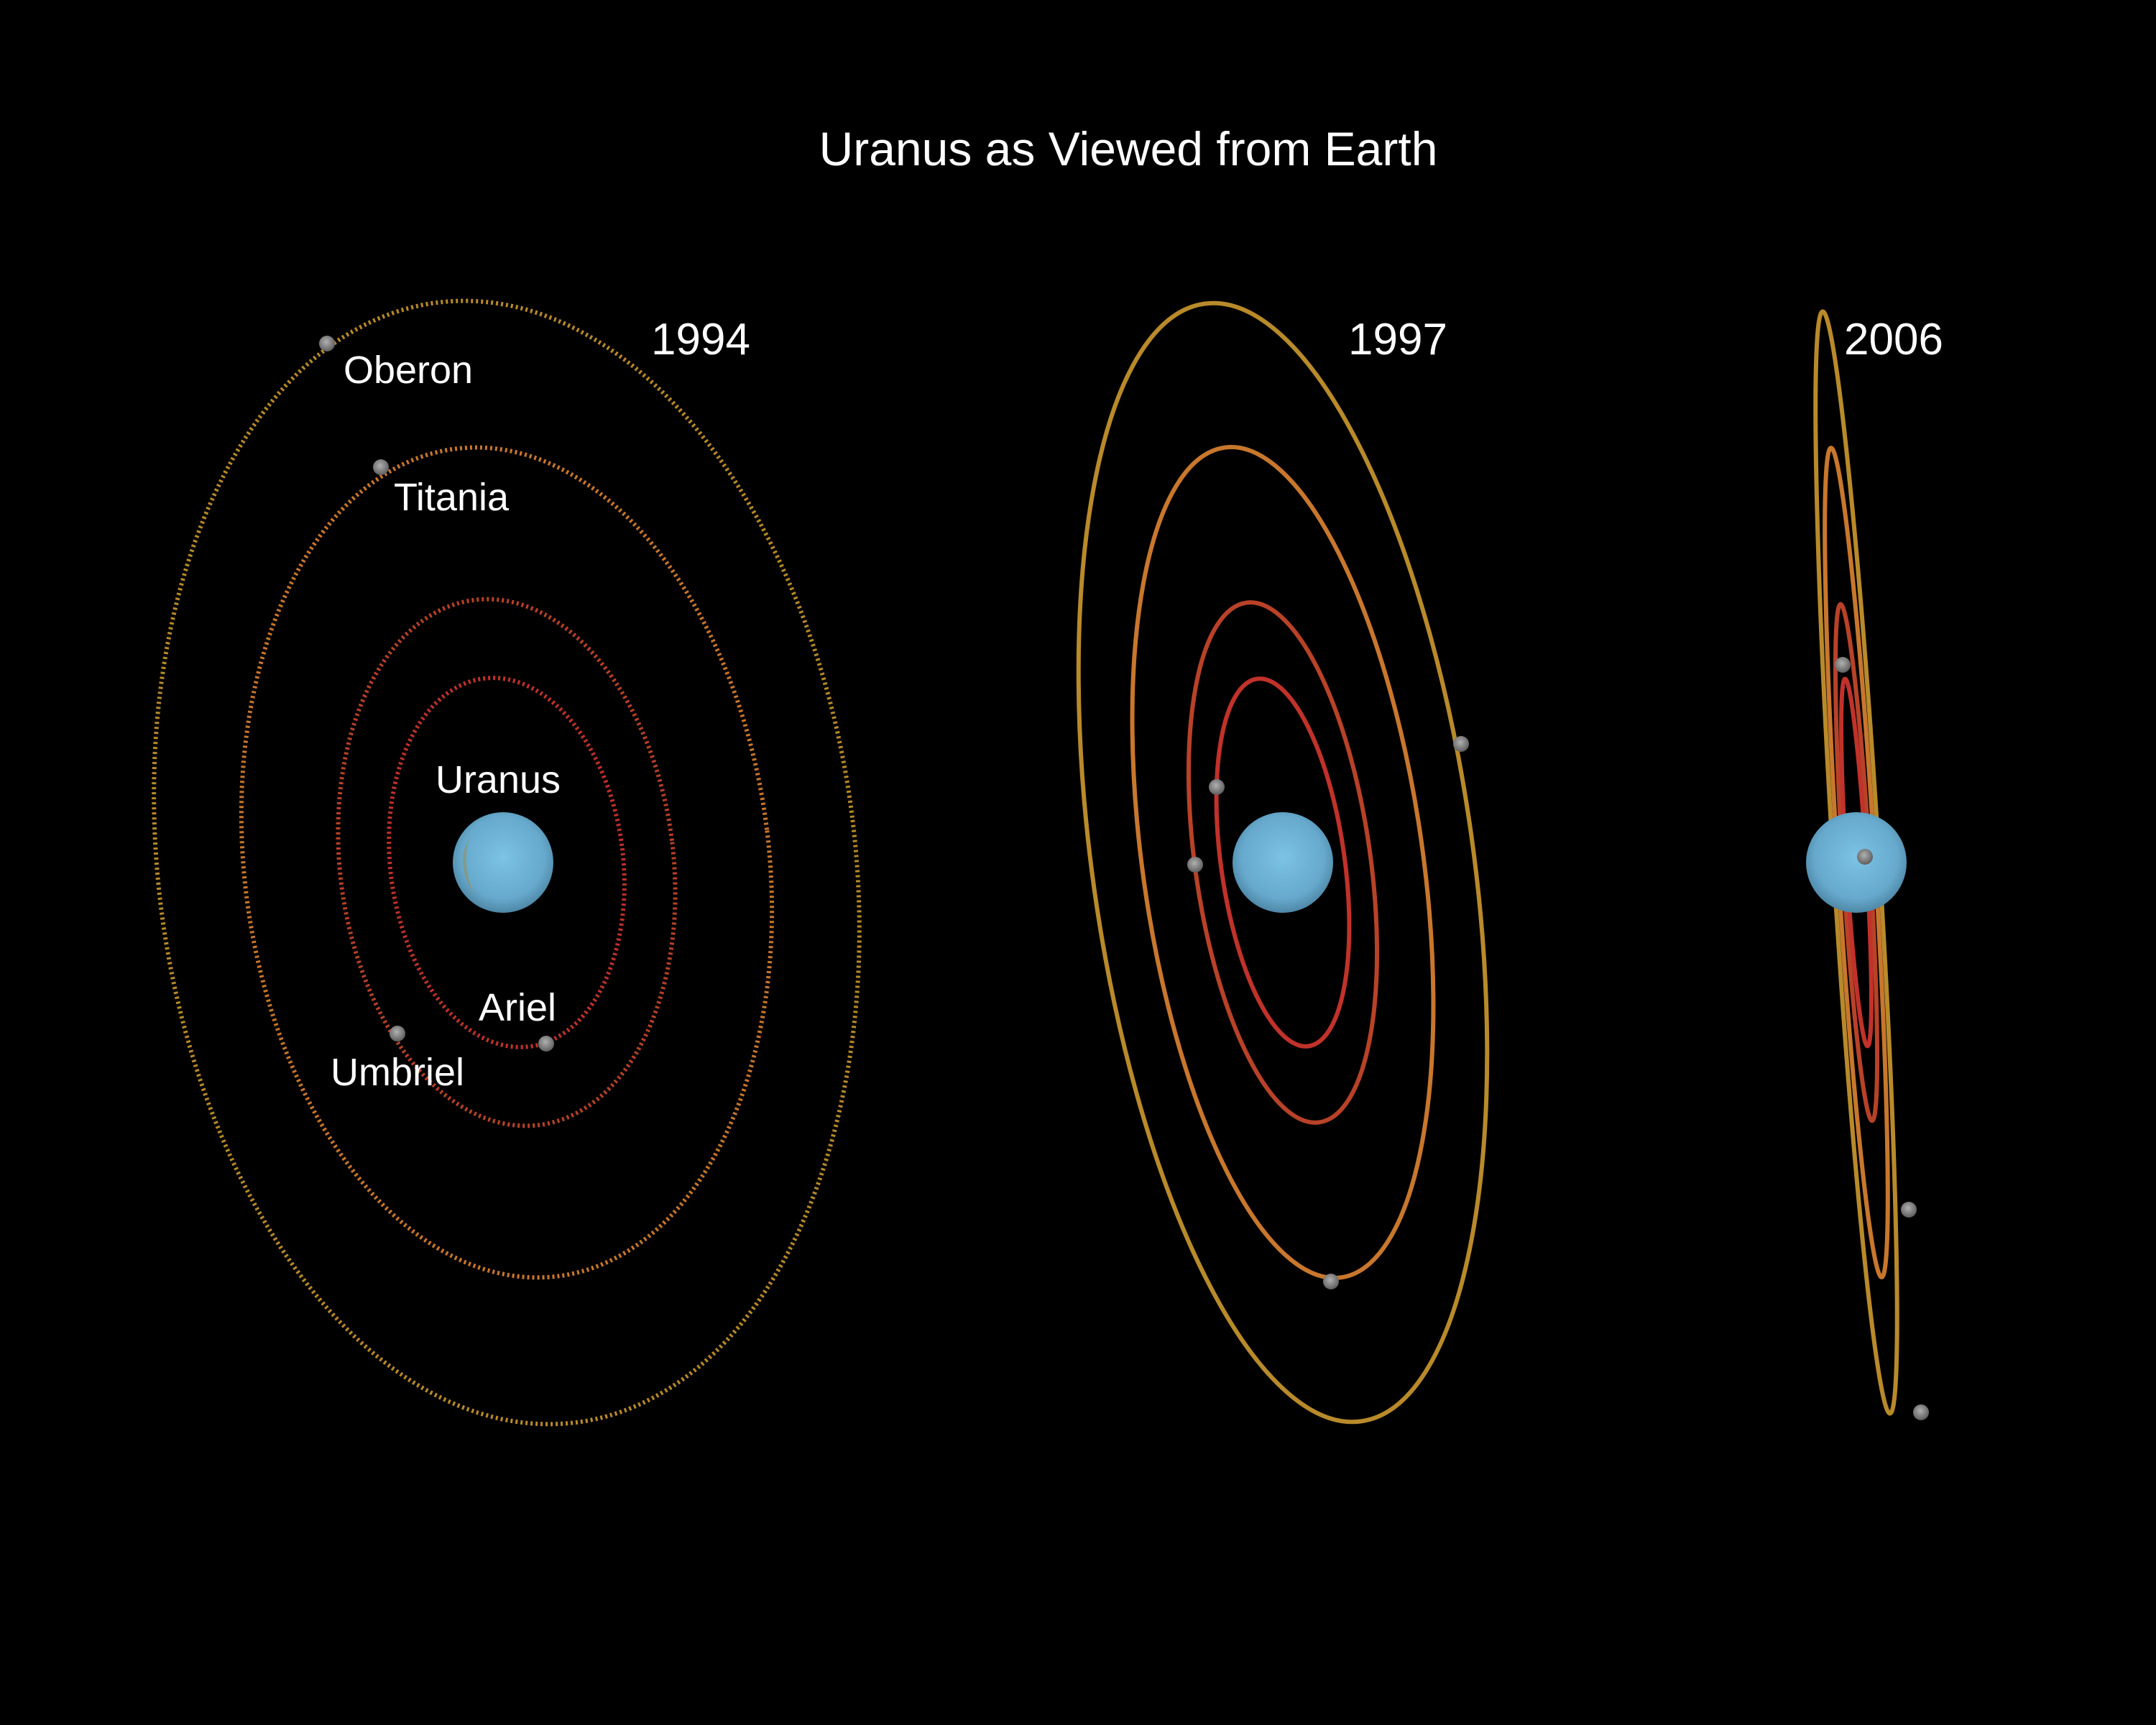 This screenshot has width=2156, height=1725. I want to click on label-titania: Titania, so click(452, 497).